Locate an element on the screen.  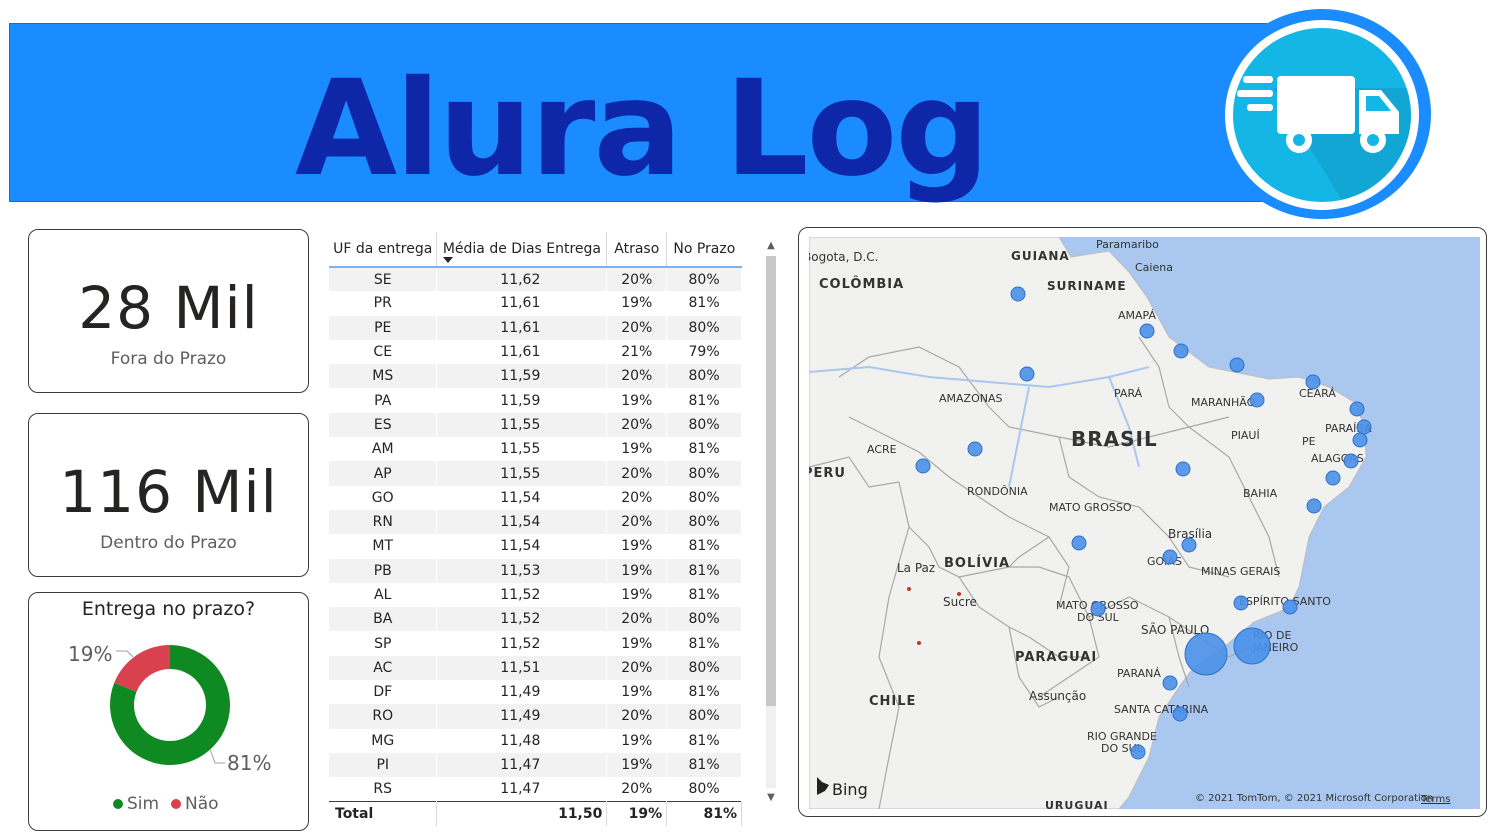
column-header-late: Atraso is located at coordinates (637, 250).